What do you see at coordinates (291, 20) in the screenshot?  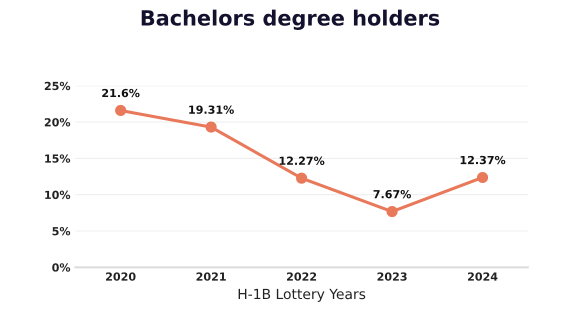 I see `chart-title: Bachelors degree holders` at bounding box center [291, 20].